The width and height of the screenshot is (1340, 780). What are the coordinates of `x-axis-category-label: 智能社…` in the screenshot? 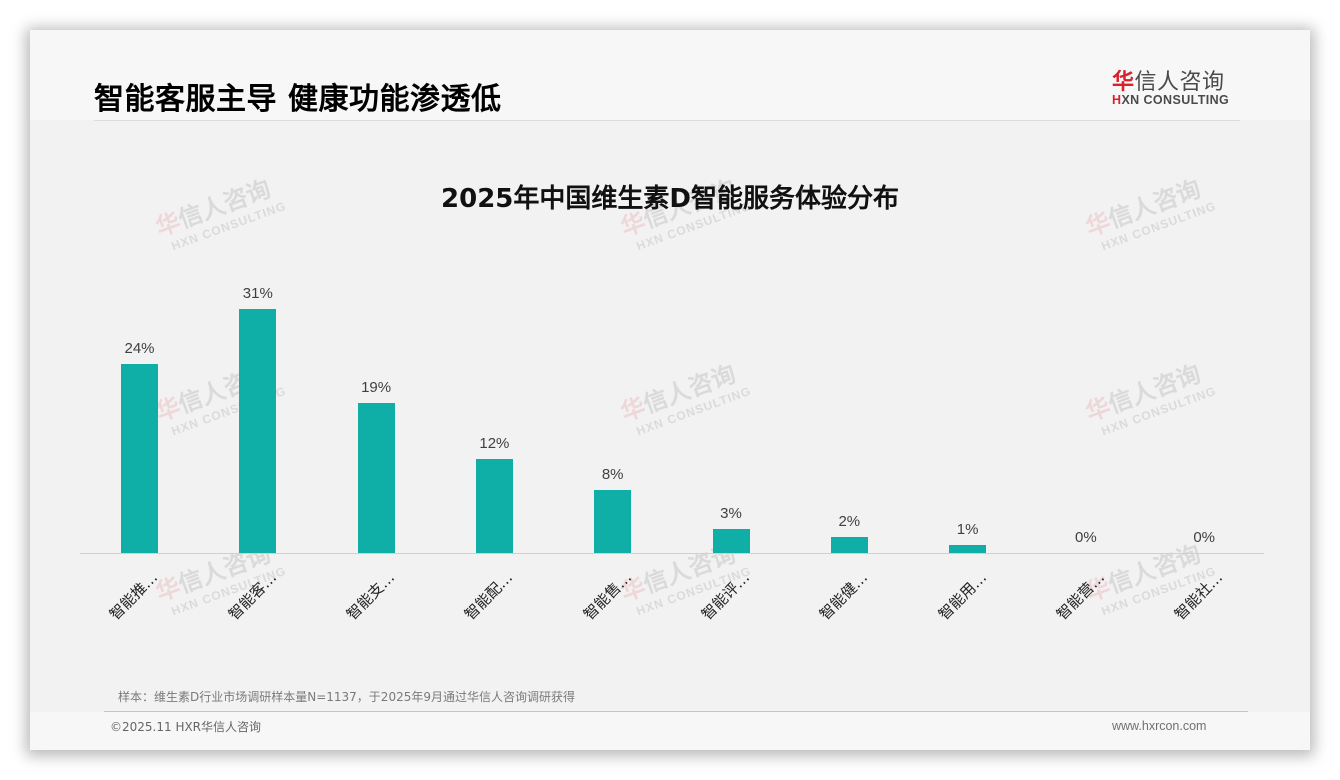 It's located at (1199, 596).